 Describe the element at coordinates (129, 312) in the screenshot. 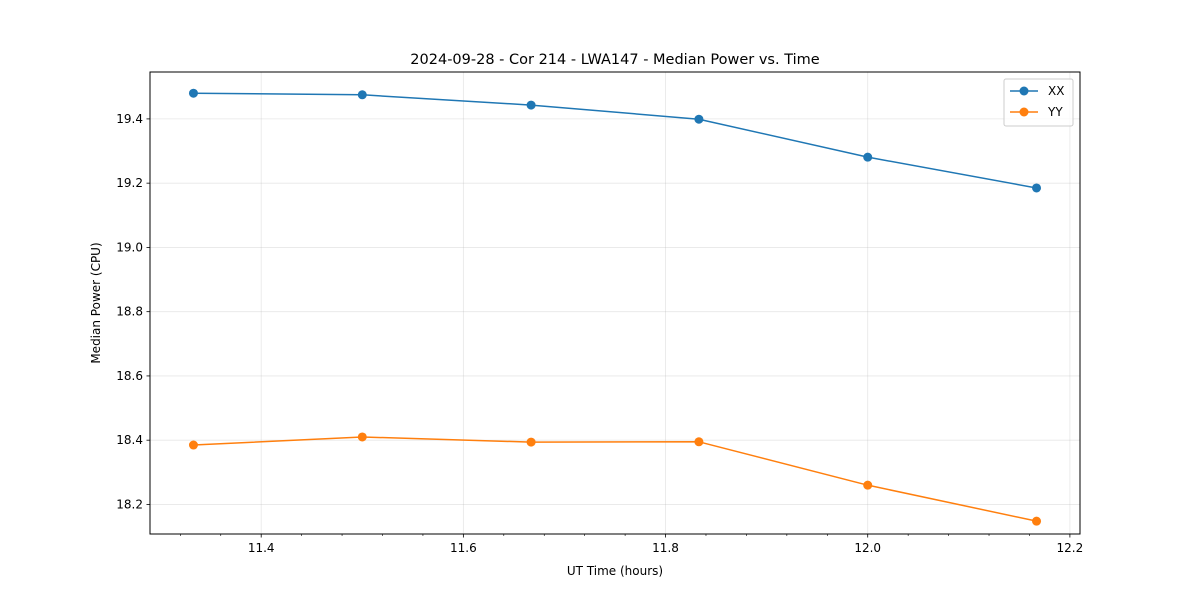

I see `y-tick-label: 18.8` at that location.